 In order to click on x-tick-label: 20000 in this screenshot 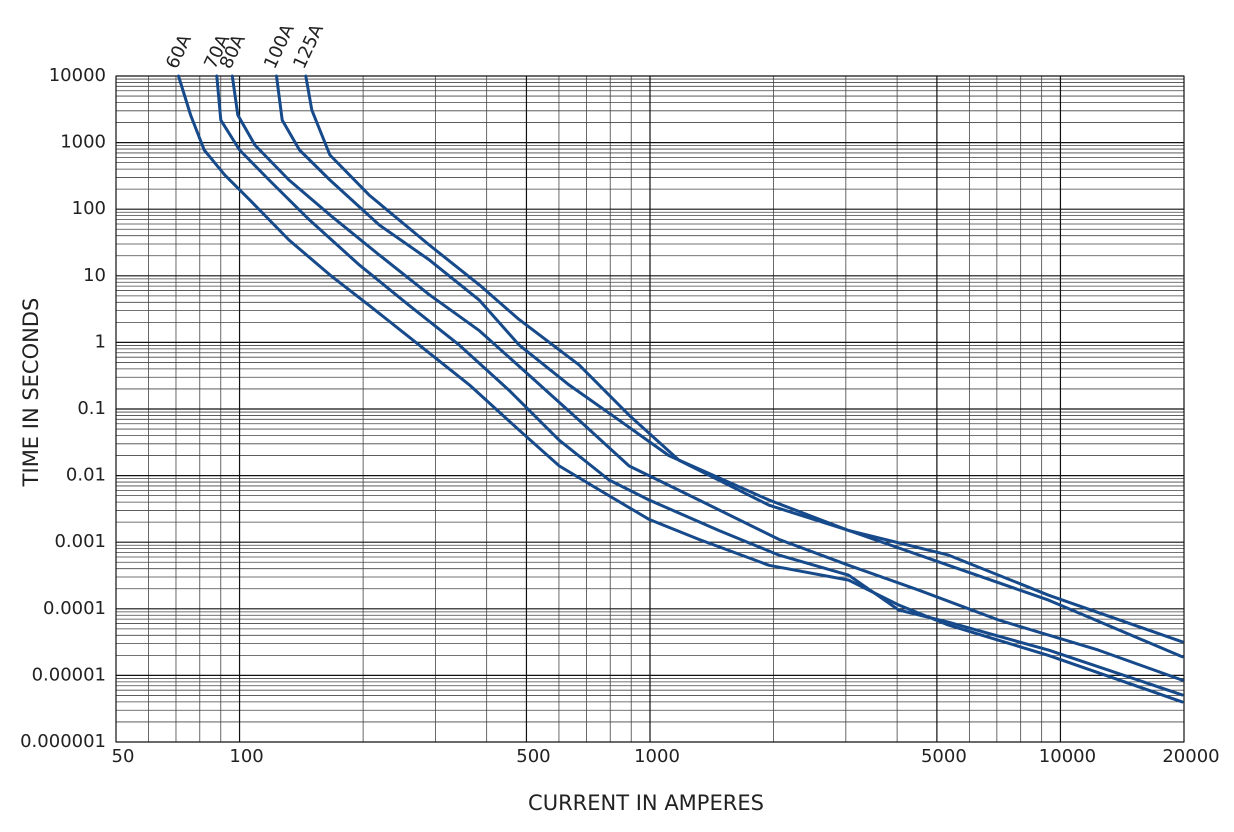, I will do `click(1190, 756)`.